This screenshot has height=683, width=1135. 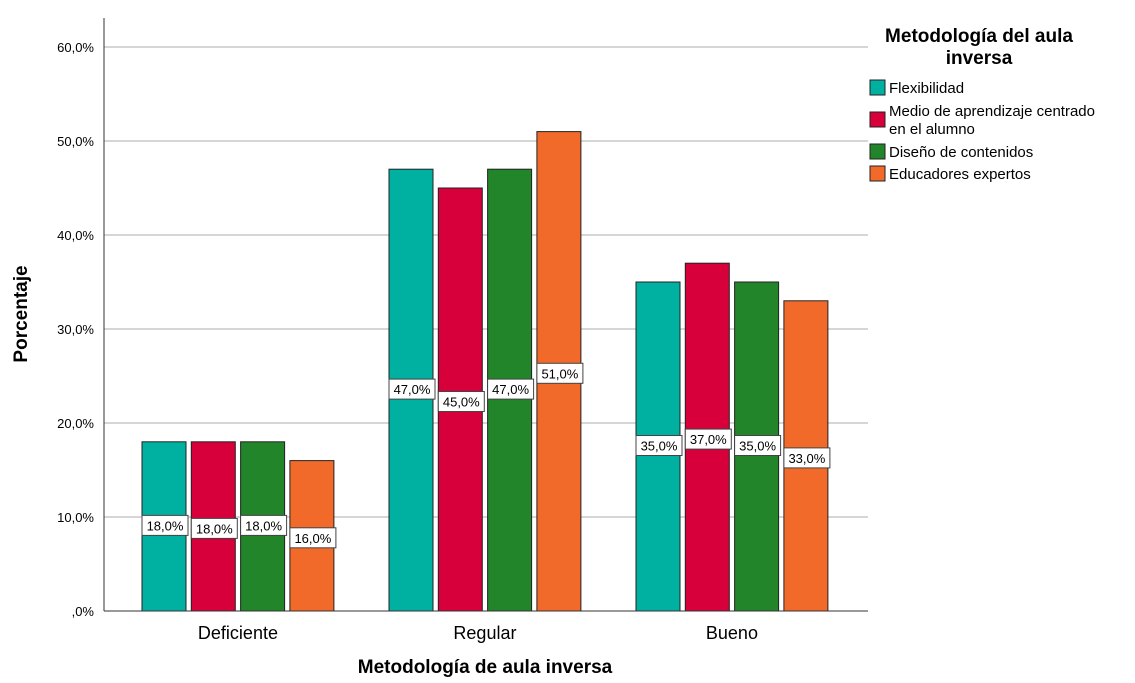 I want to click on y-tick-label: 40,0%, so click(x=75, y=235).